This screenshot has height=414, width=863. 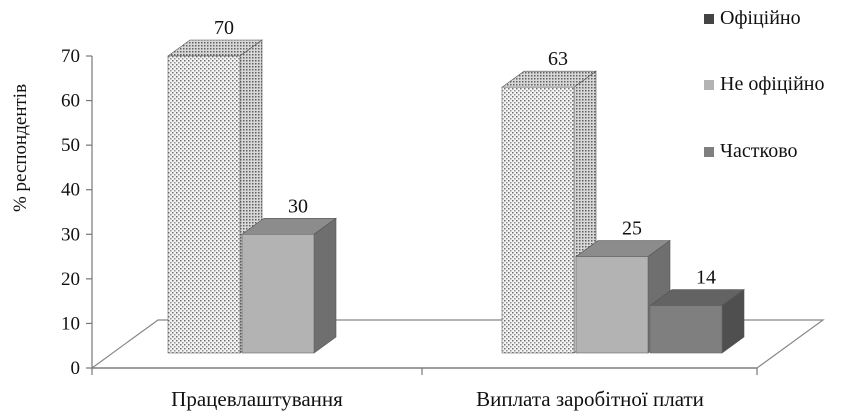 I want to click on data-label: 25, so click(x=632, y=229).